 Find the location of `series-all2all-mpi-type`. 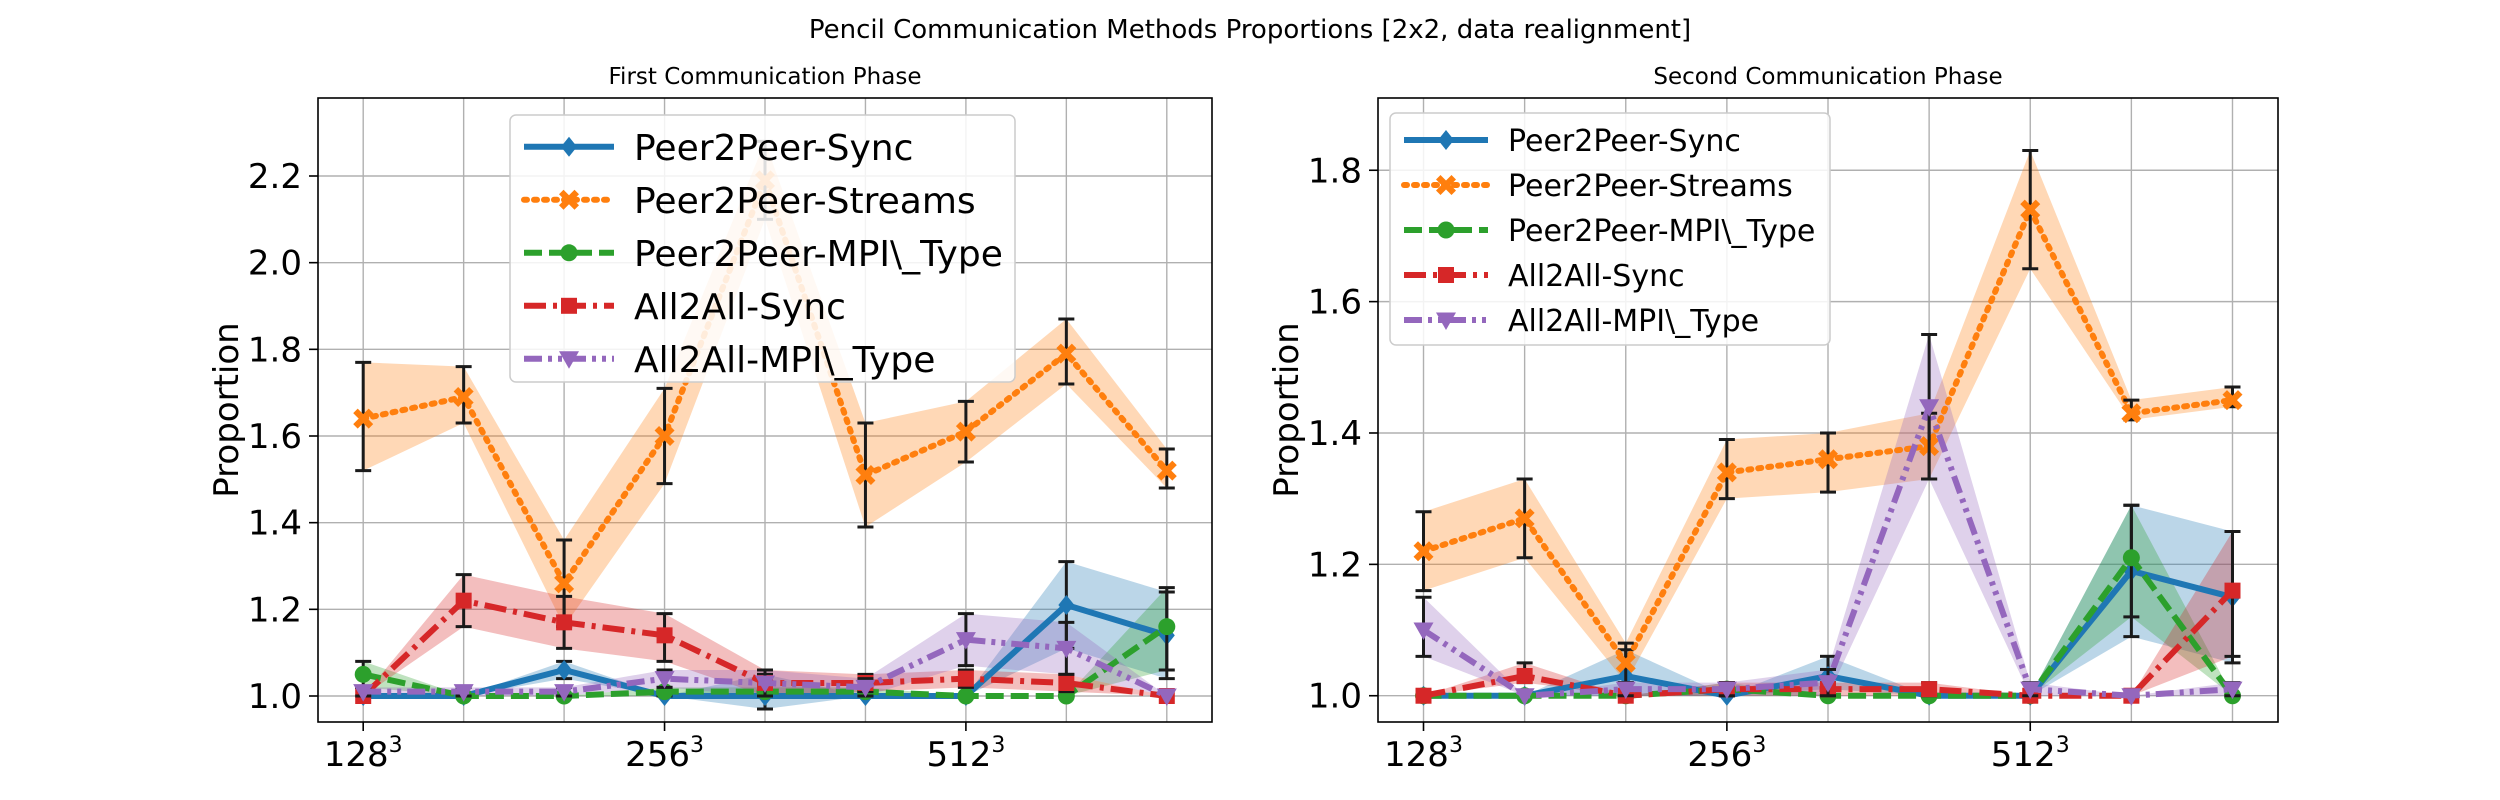

series-all2all-mpi-type is located at coordinates (765, 659).